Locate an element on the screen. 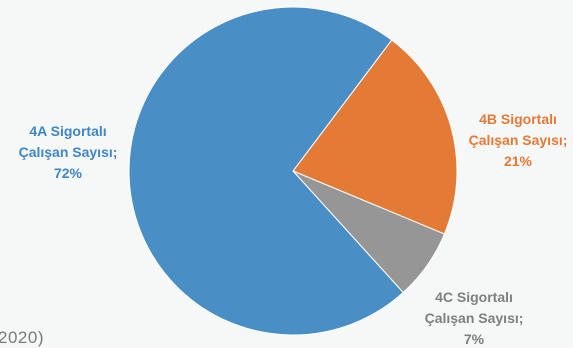 The height and width of the screenshot is (348, 573). label-4c-line: Çalışan Sayısı; is located at coordinates (474, 318).